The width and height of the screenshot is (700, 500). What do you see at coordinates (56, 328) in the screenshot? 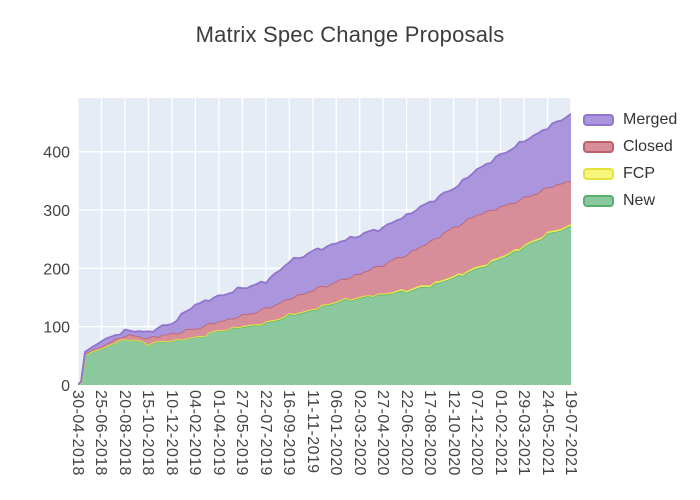
I see `y-tick-label: 100` at bounding box center [56, 328].